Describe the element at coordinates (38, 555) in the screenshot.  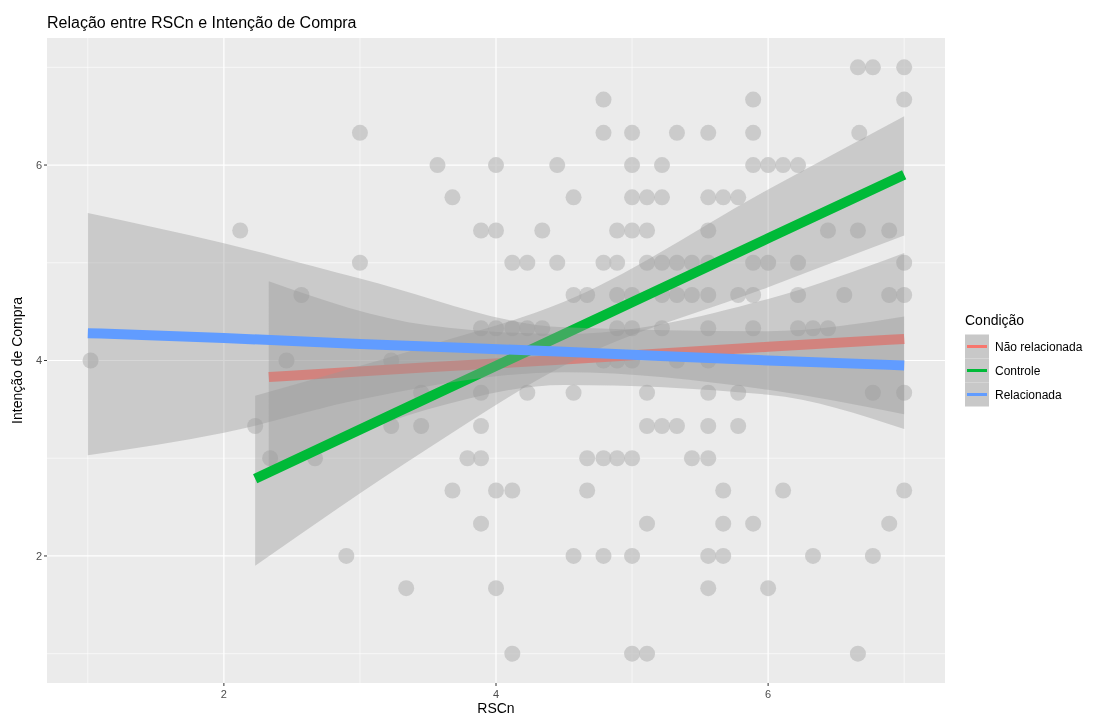
I see `y-tick-label: 2` at that location.